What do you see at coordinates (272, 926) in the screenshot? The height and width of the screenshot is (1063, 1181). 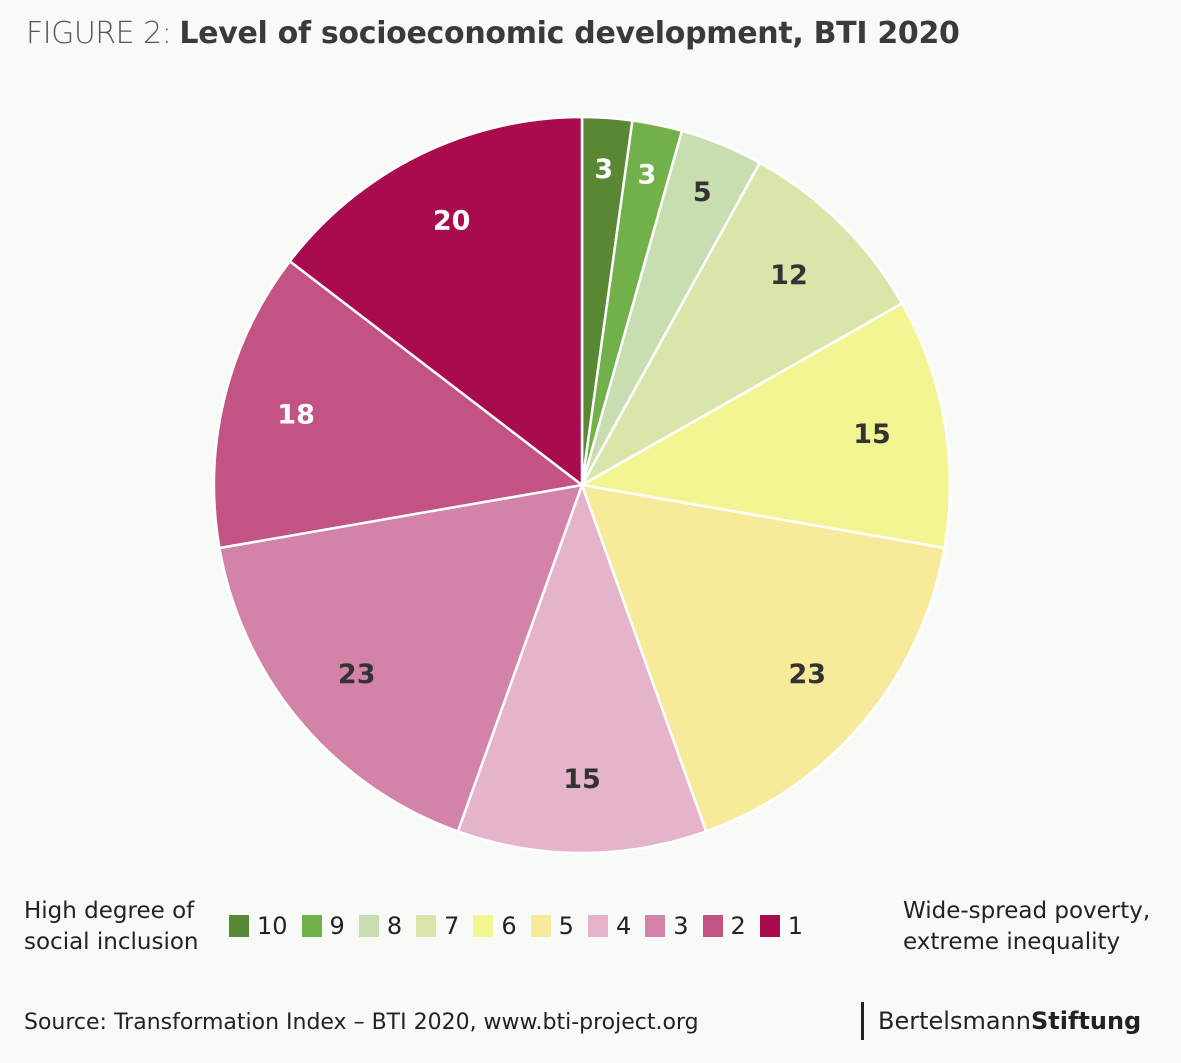 I see `legend-label: 10` at bounding box center [272, 926].